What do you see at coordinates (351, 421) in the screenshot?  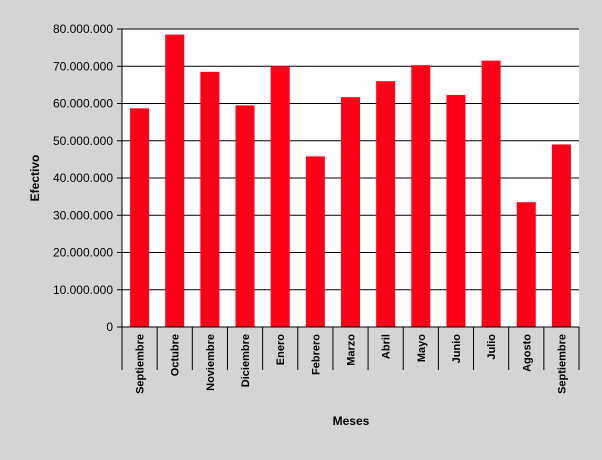 I see `x-axis-title: Meses` at bounding box center [351, 421].